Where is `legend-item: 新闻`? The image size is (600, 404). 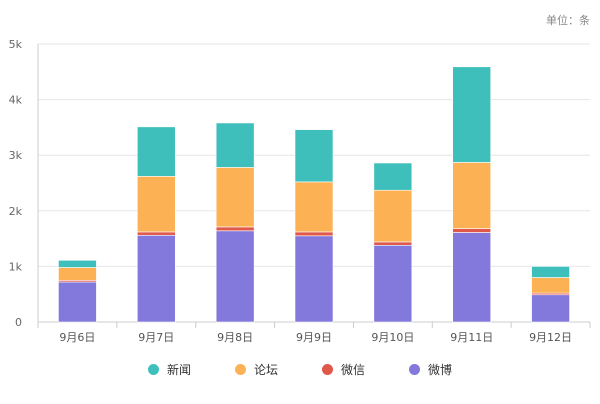
legend-item: 新闻 is located at coordinates (169, 369).